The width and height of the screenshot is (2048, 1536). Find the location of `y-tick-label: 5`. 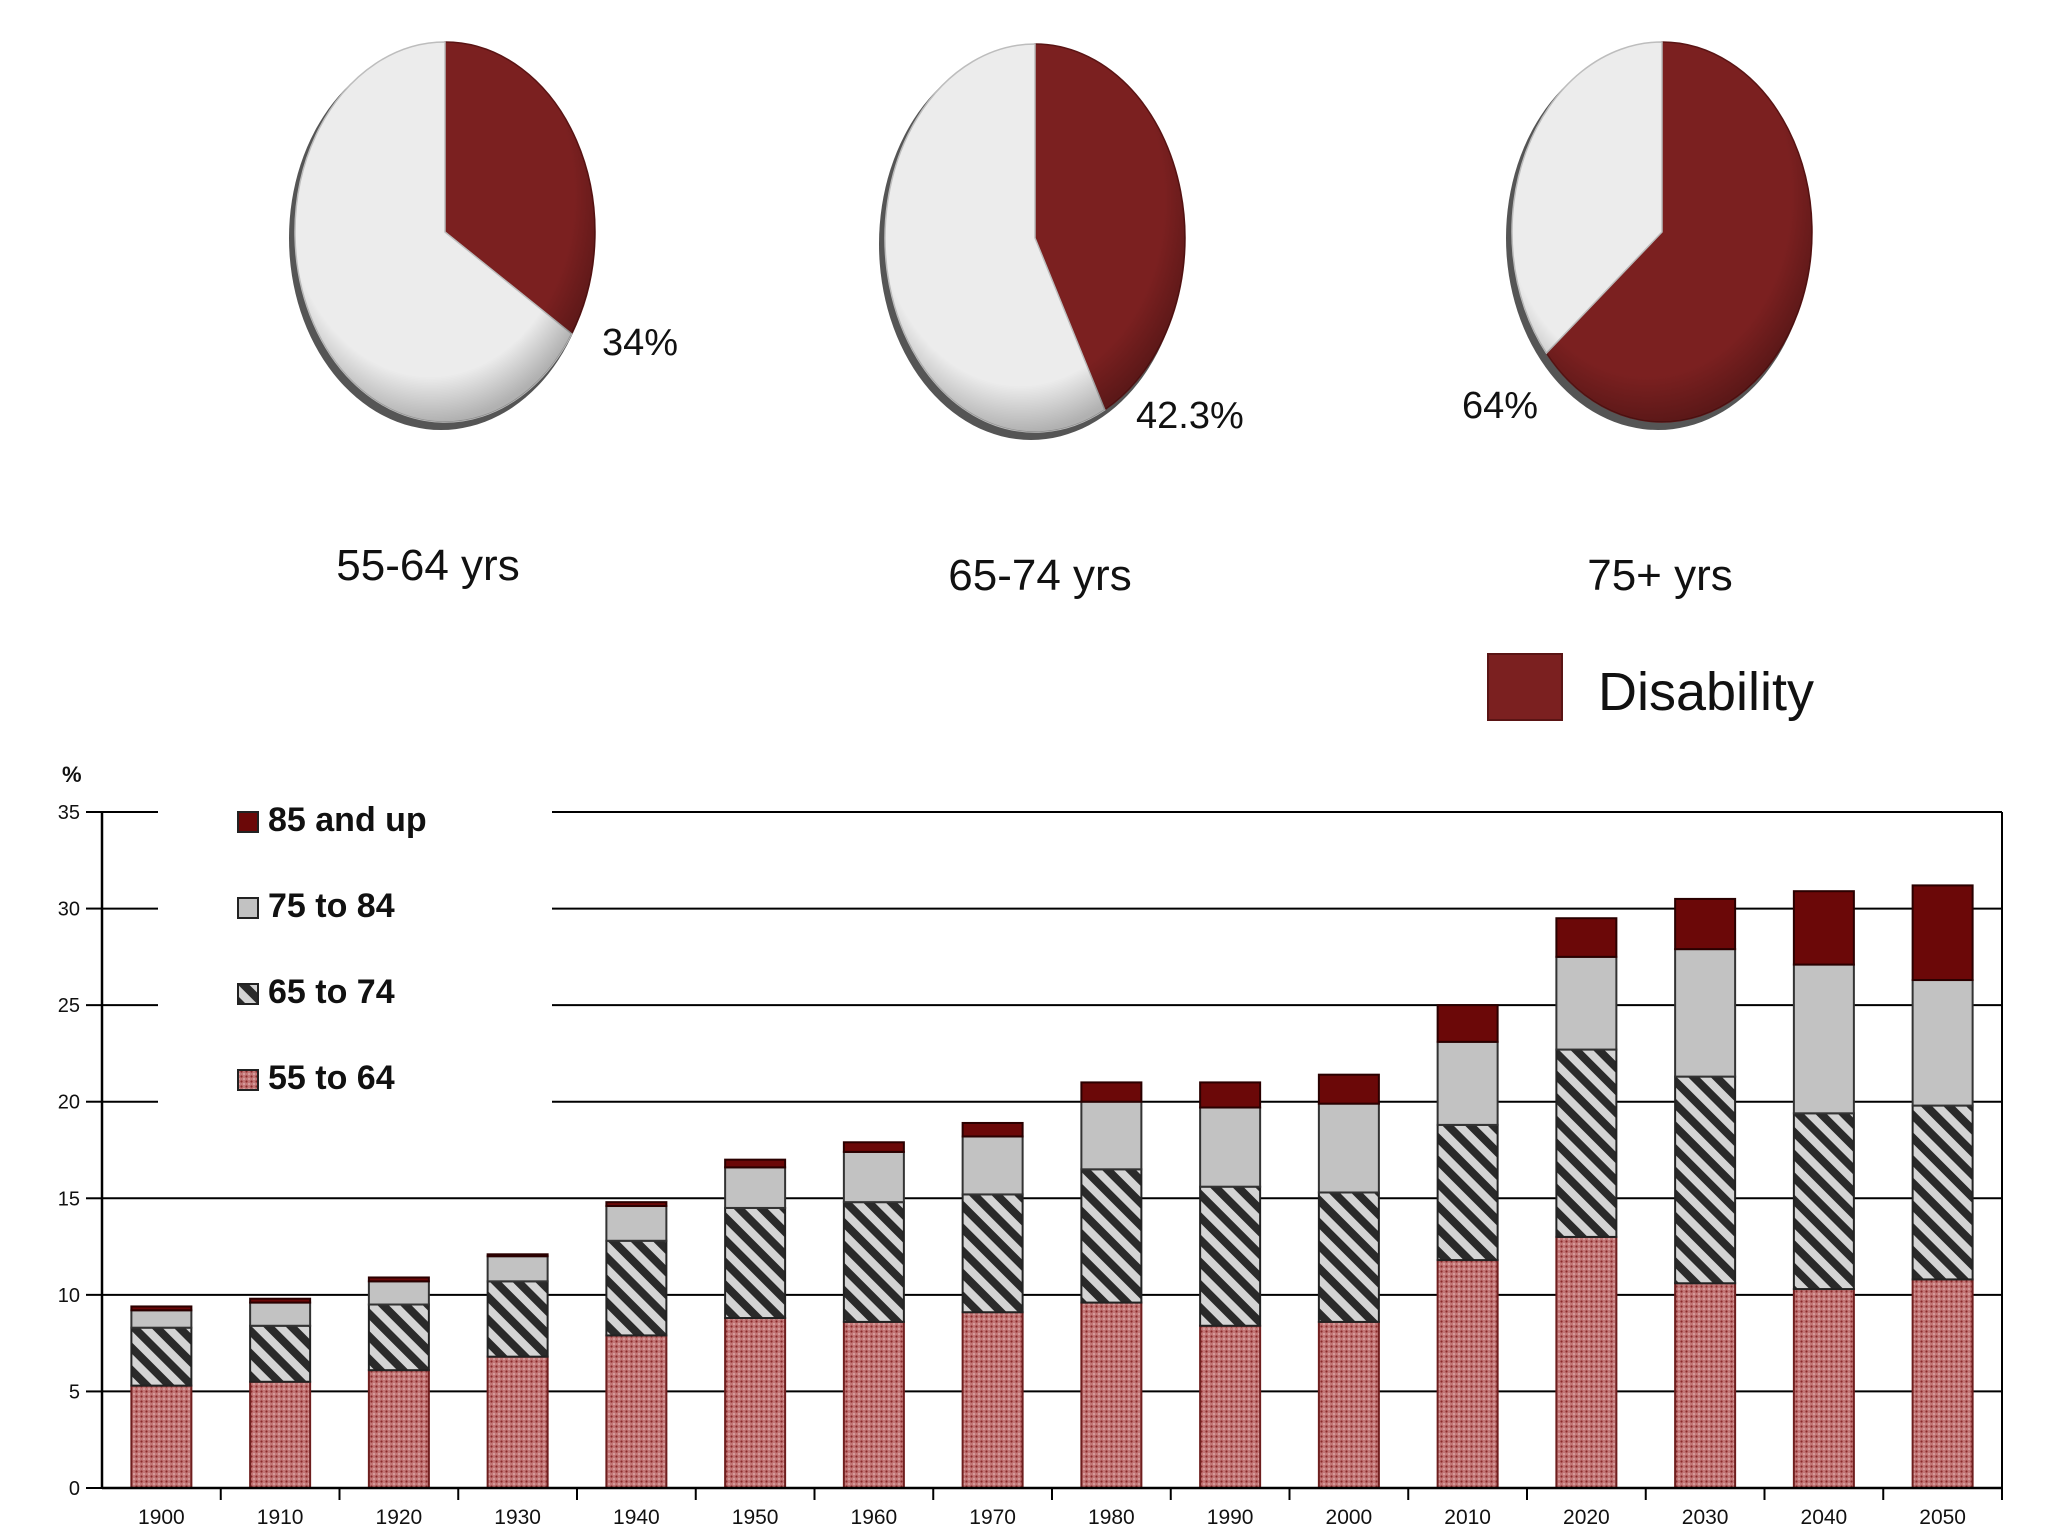

y-tick-label: 5 is located at coordinates (74, 1392).